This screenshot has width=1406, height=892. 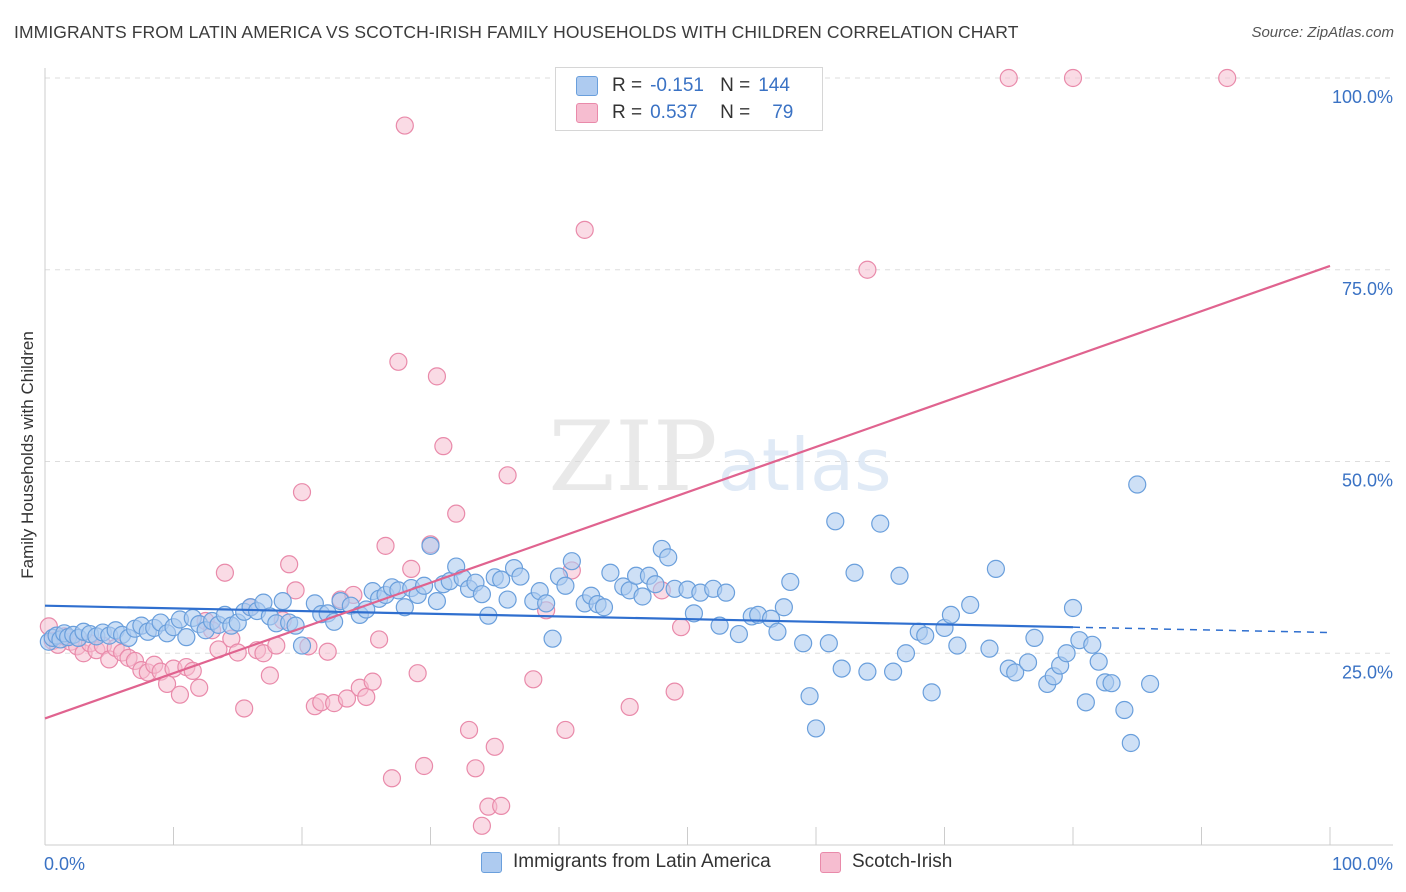 What do you see at coordinates (1322, 32) in the screenshot?
I see `chart-source: Source: ZipAtlas.com` at bounding box center [1322, 32].